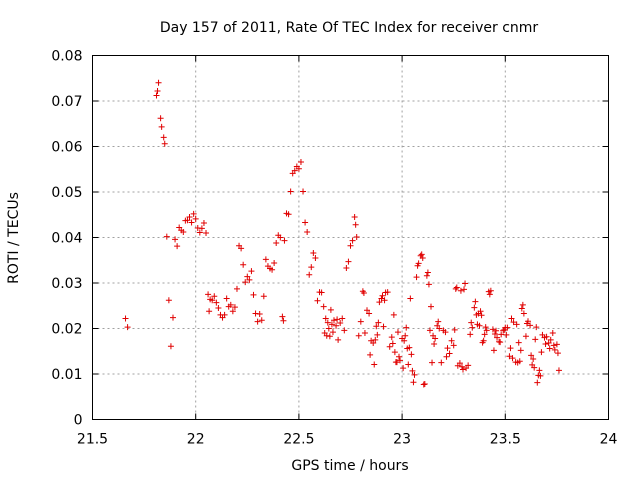 This screenshot has height=480, width=640. What do you see at coordinates (349, 466) in the screenshot?
I see `x-axis-label: GPS time / hours` at bounding box center [349, 466].